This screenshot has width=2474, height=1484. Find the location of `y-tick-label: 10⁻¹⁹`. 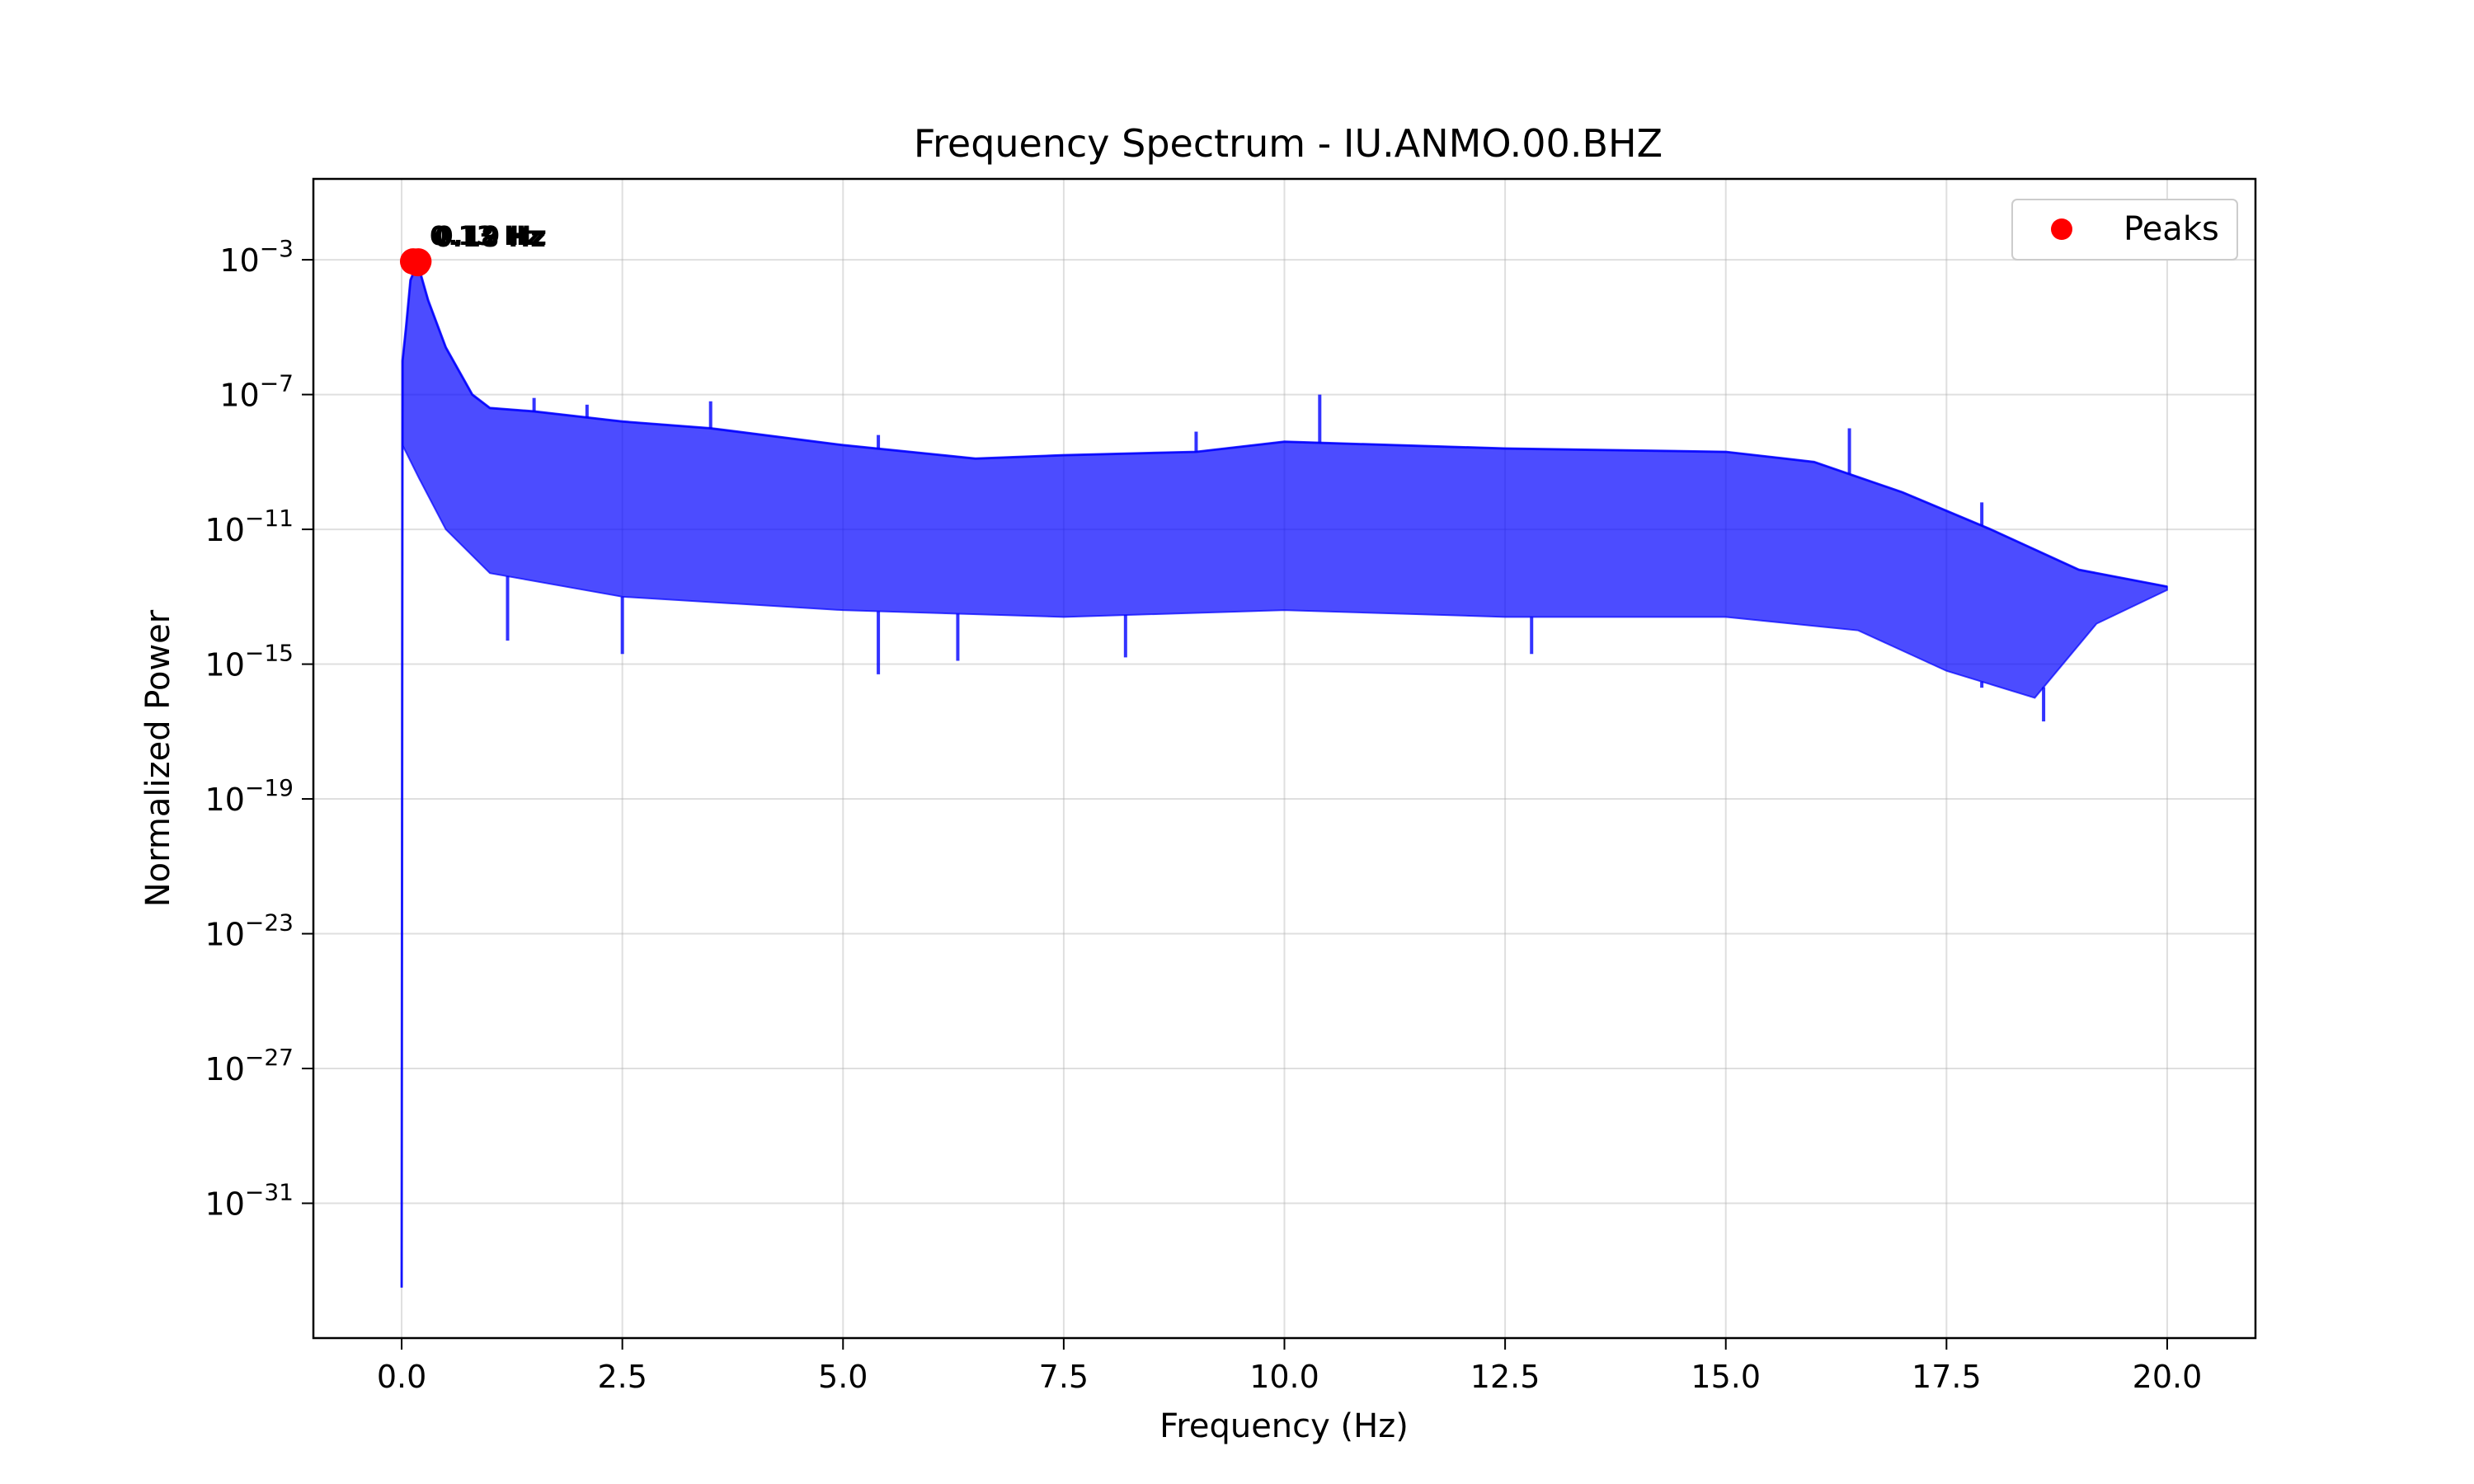

y-tick-label: 10⁻¹⁹ is located at coordinates (249, 796).